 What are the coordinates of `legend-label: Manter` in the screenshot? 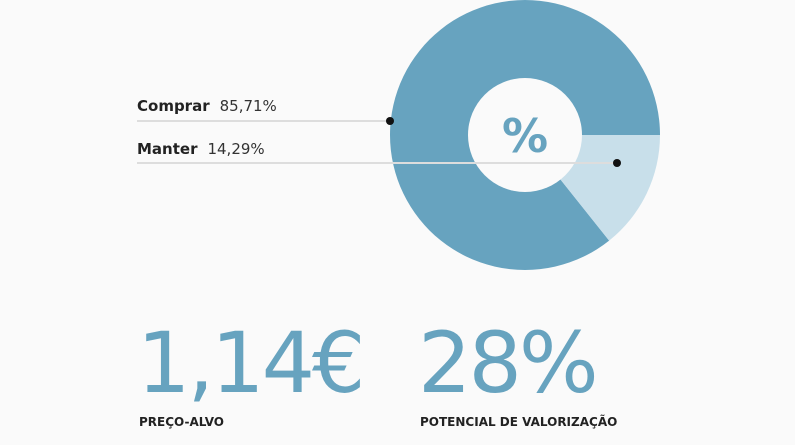 It's located at (167, 149).